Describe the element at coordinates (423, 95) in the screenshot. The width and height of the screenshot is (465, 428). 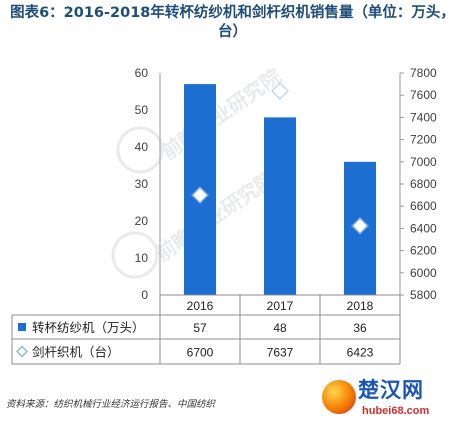
I see `y-right-tick-label: 7600` at that location.